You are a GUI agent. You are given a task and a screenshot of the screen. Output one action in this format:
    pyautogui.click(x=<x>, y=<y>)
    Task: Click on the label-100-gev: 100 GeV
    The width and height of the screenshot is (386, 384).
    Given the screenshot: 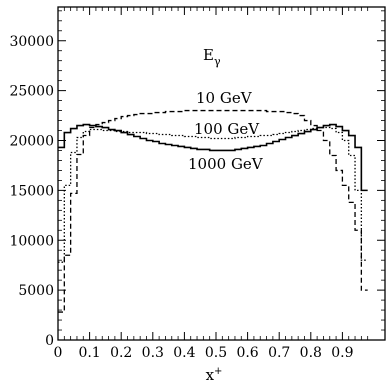 What is the action you would take?
    pyautogui.click(x=227, y=129)
    